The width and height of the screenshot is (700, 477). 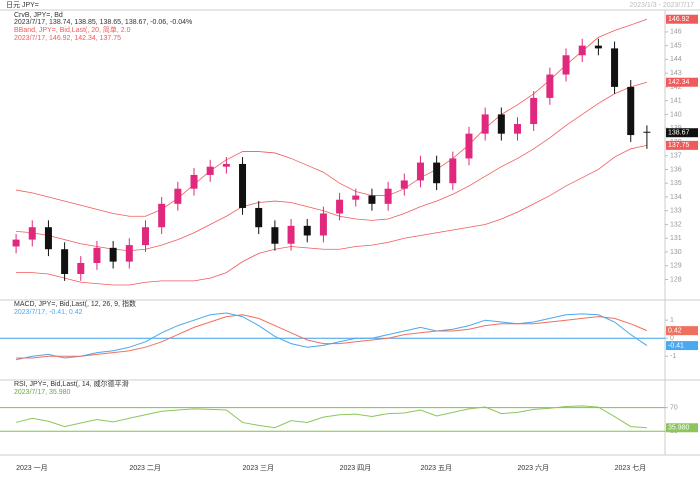 I want to click on panel-title: RSI, JPY=, Bid,Last(, 14, 威尔德平滑, so click(x=71, y=383).